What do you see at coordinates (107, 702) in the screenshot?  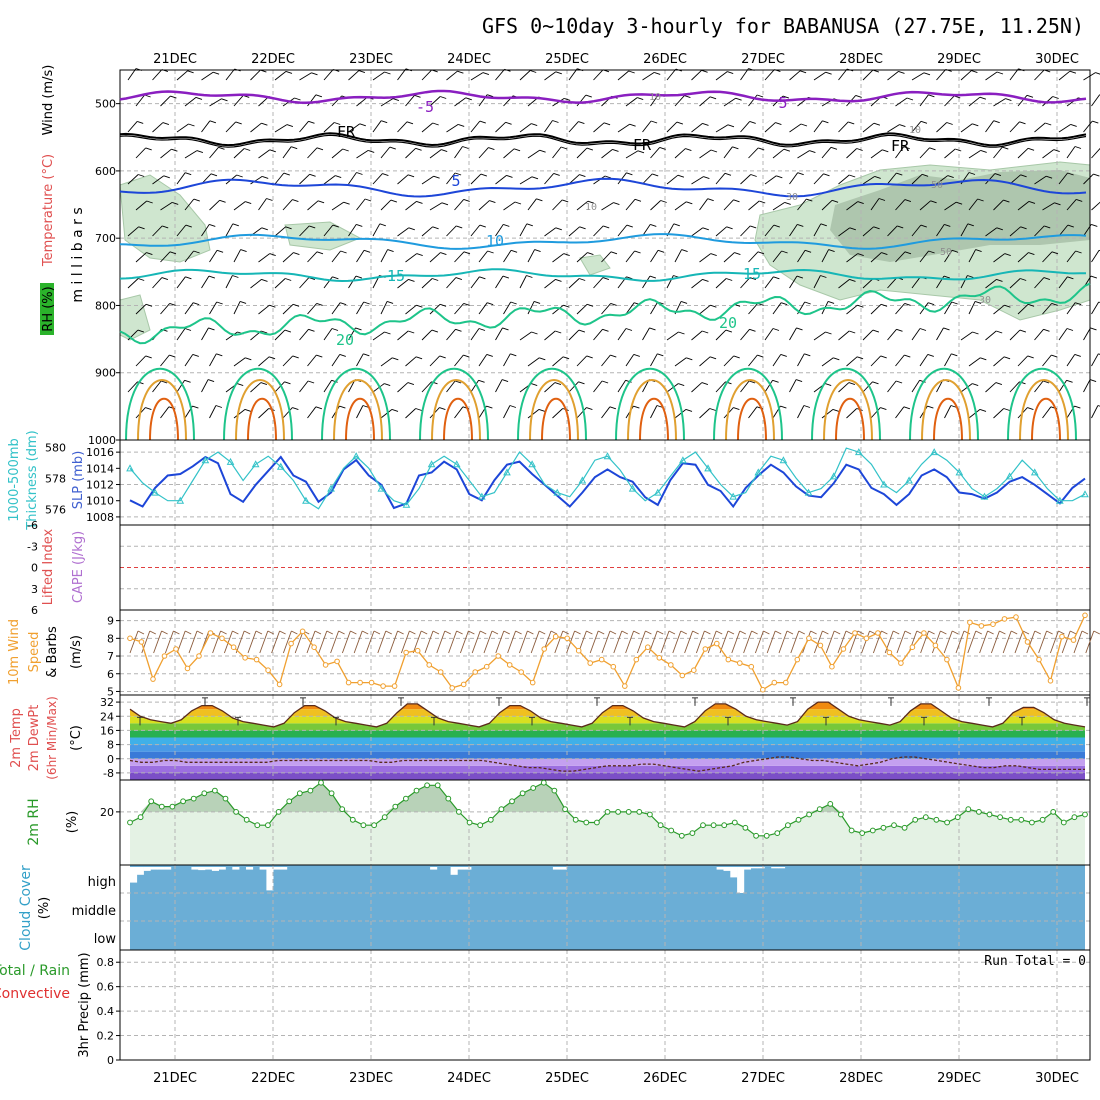 I see `temp2m-tick-label: 32` at bounding box center [107, 702].